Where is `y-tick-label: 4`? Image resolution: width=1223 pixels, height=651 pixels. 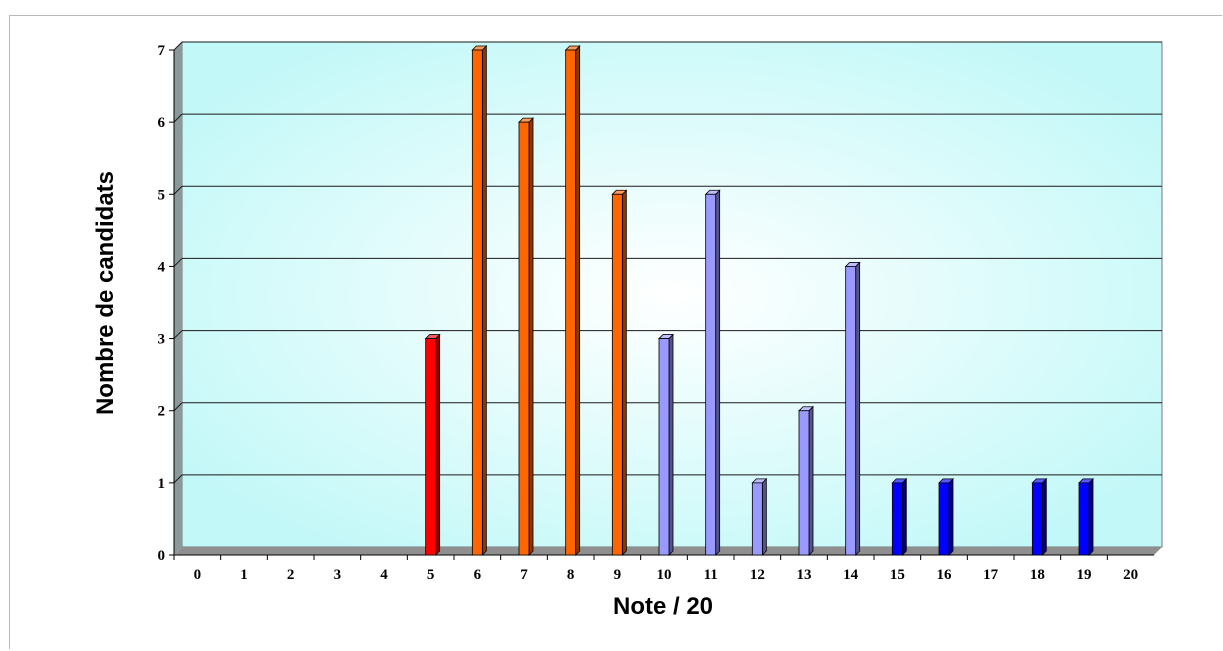 y-tick-label: 4 is located at coordinates (162, 267).